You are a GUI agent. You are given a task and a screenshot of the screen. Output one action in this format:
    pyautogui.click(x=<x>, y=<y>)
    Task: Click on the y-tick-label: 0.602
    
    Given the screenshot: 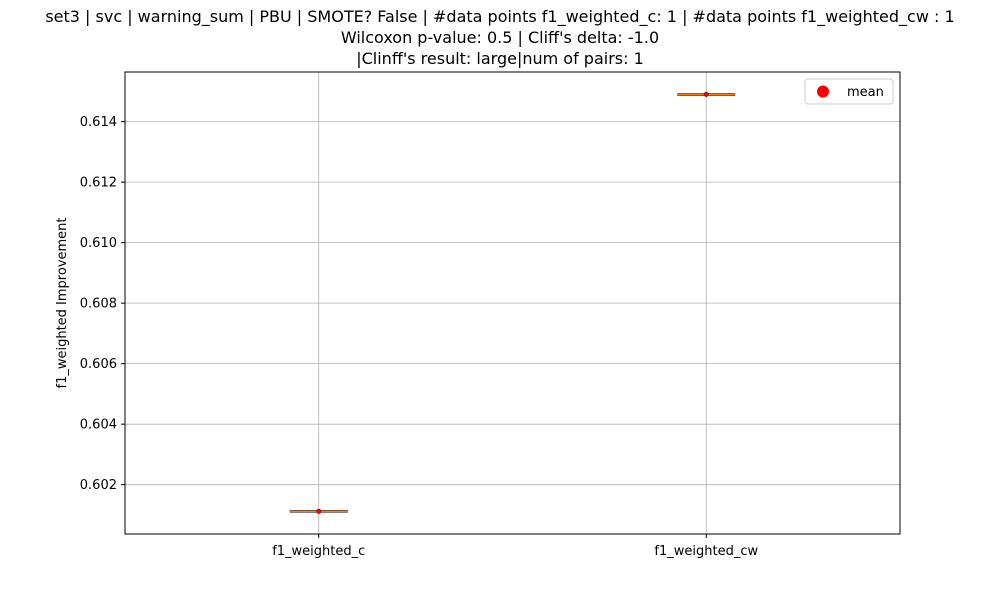 What is the action you would take?
    pyautogui.click(x=98, y=485)
    